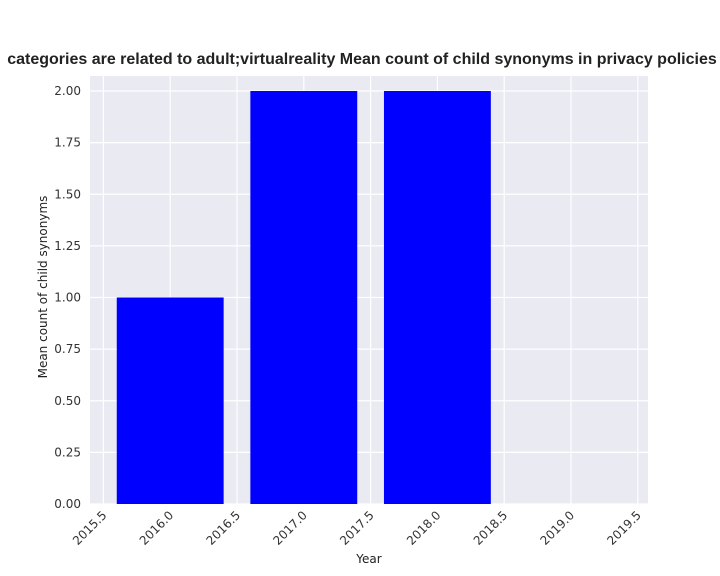  What do you see at coordinates (43, 287) in the screenshot?
I see `y-axis-label: Mean count of child synonyms` at bounding box center [43, 287].